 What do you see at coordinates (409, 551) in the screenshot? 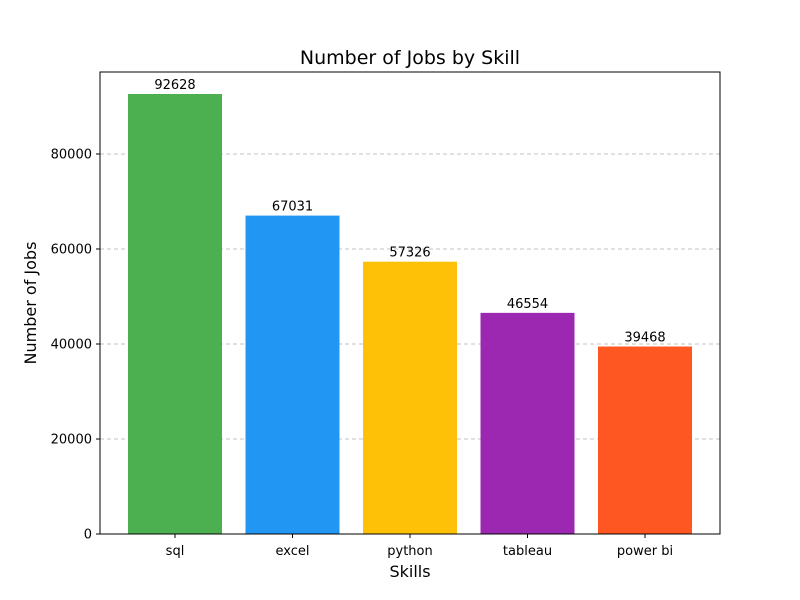
I see `x-tick-label: python` at bounding box center [409, 551].